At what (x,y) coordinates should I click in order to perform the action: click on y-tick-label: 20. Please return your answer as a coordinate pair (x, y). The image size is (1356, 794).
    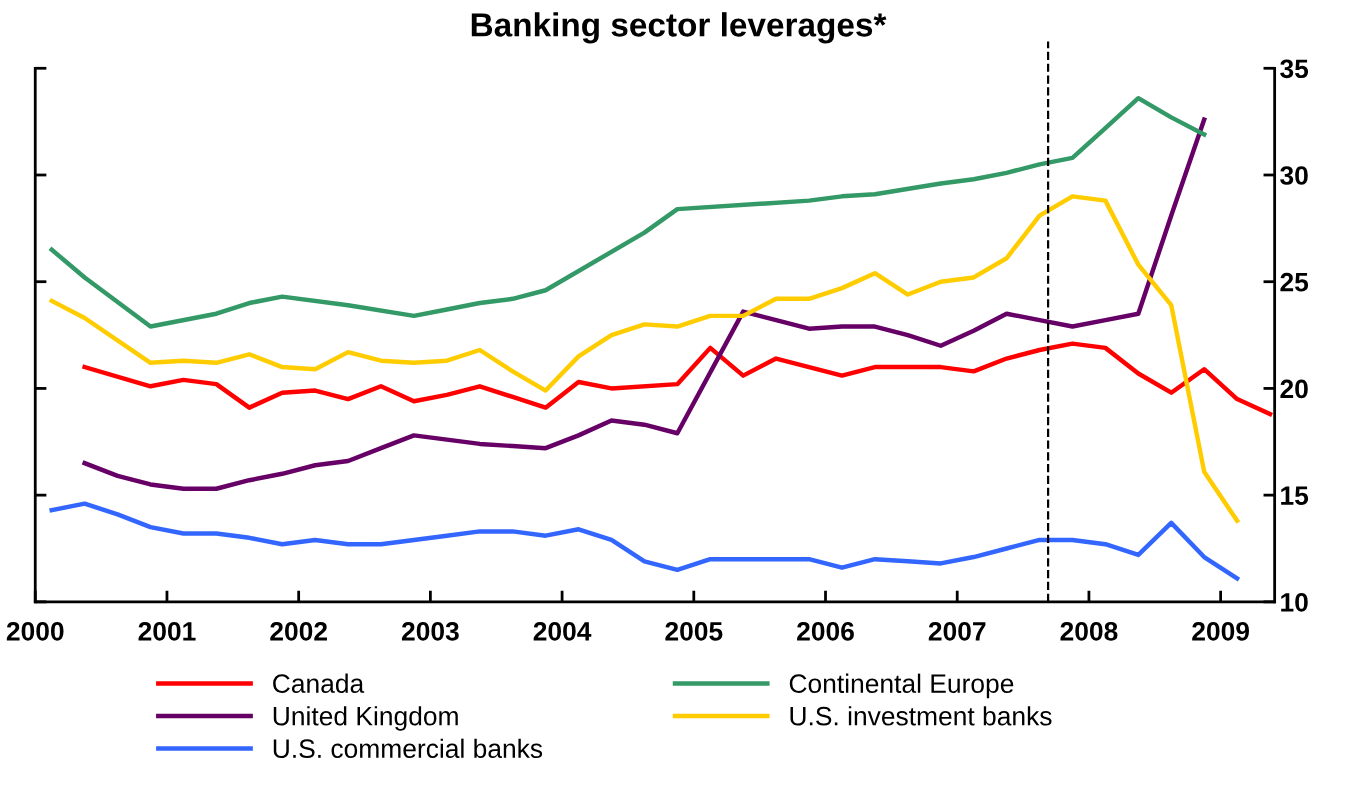
    Looking at the image, I should click on (1294, 389).